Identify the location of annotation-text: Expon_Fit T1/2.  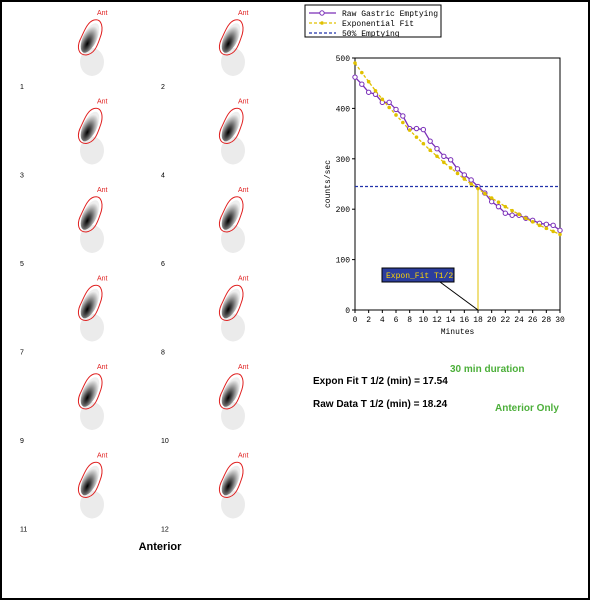
(419, 276).